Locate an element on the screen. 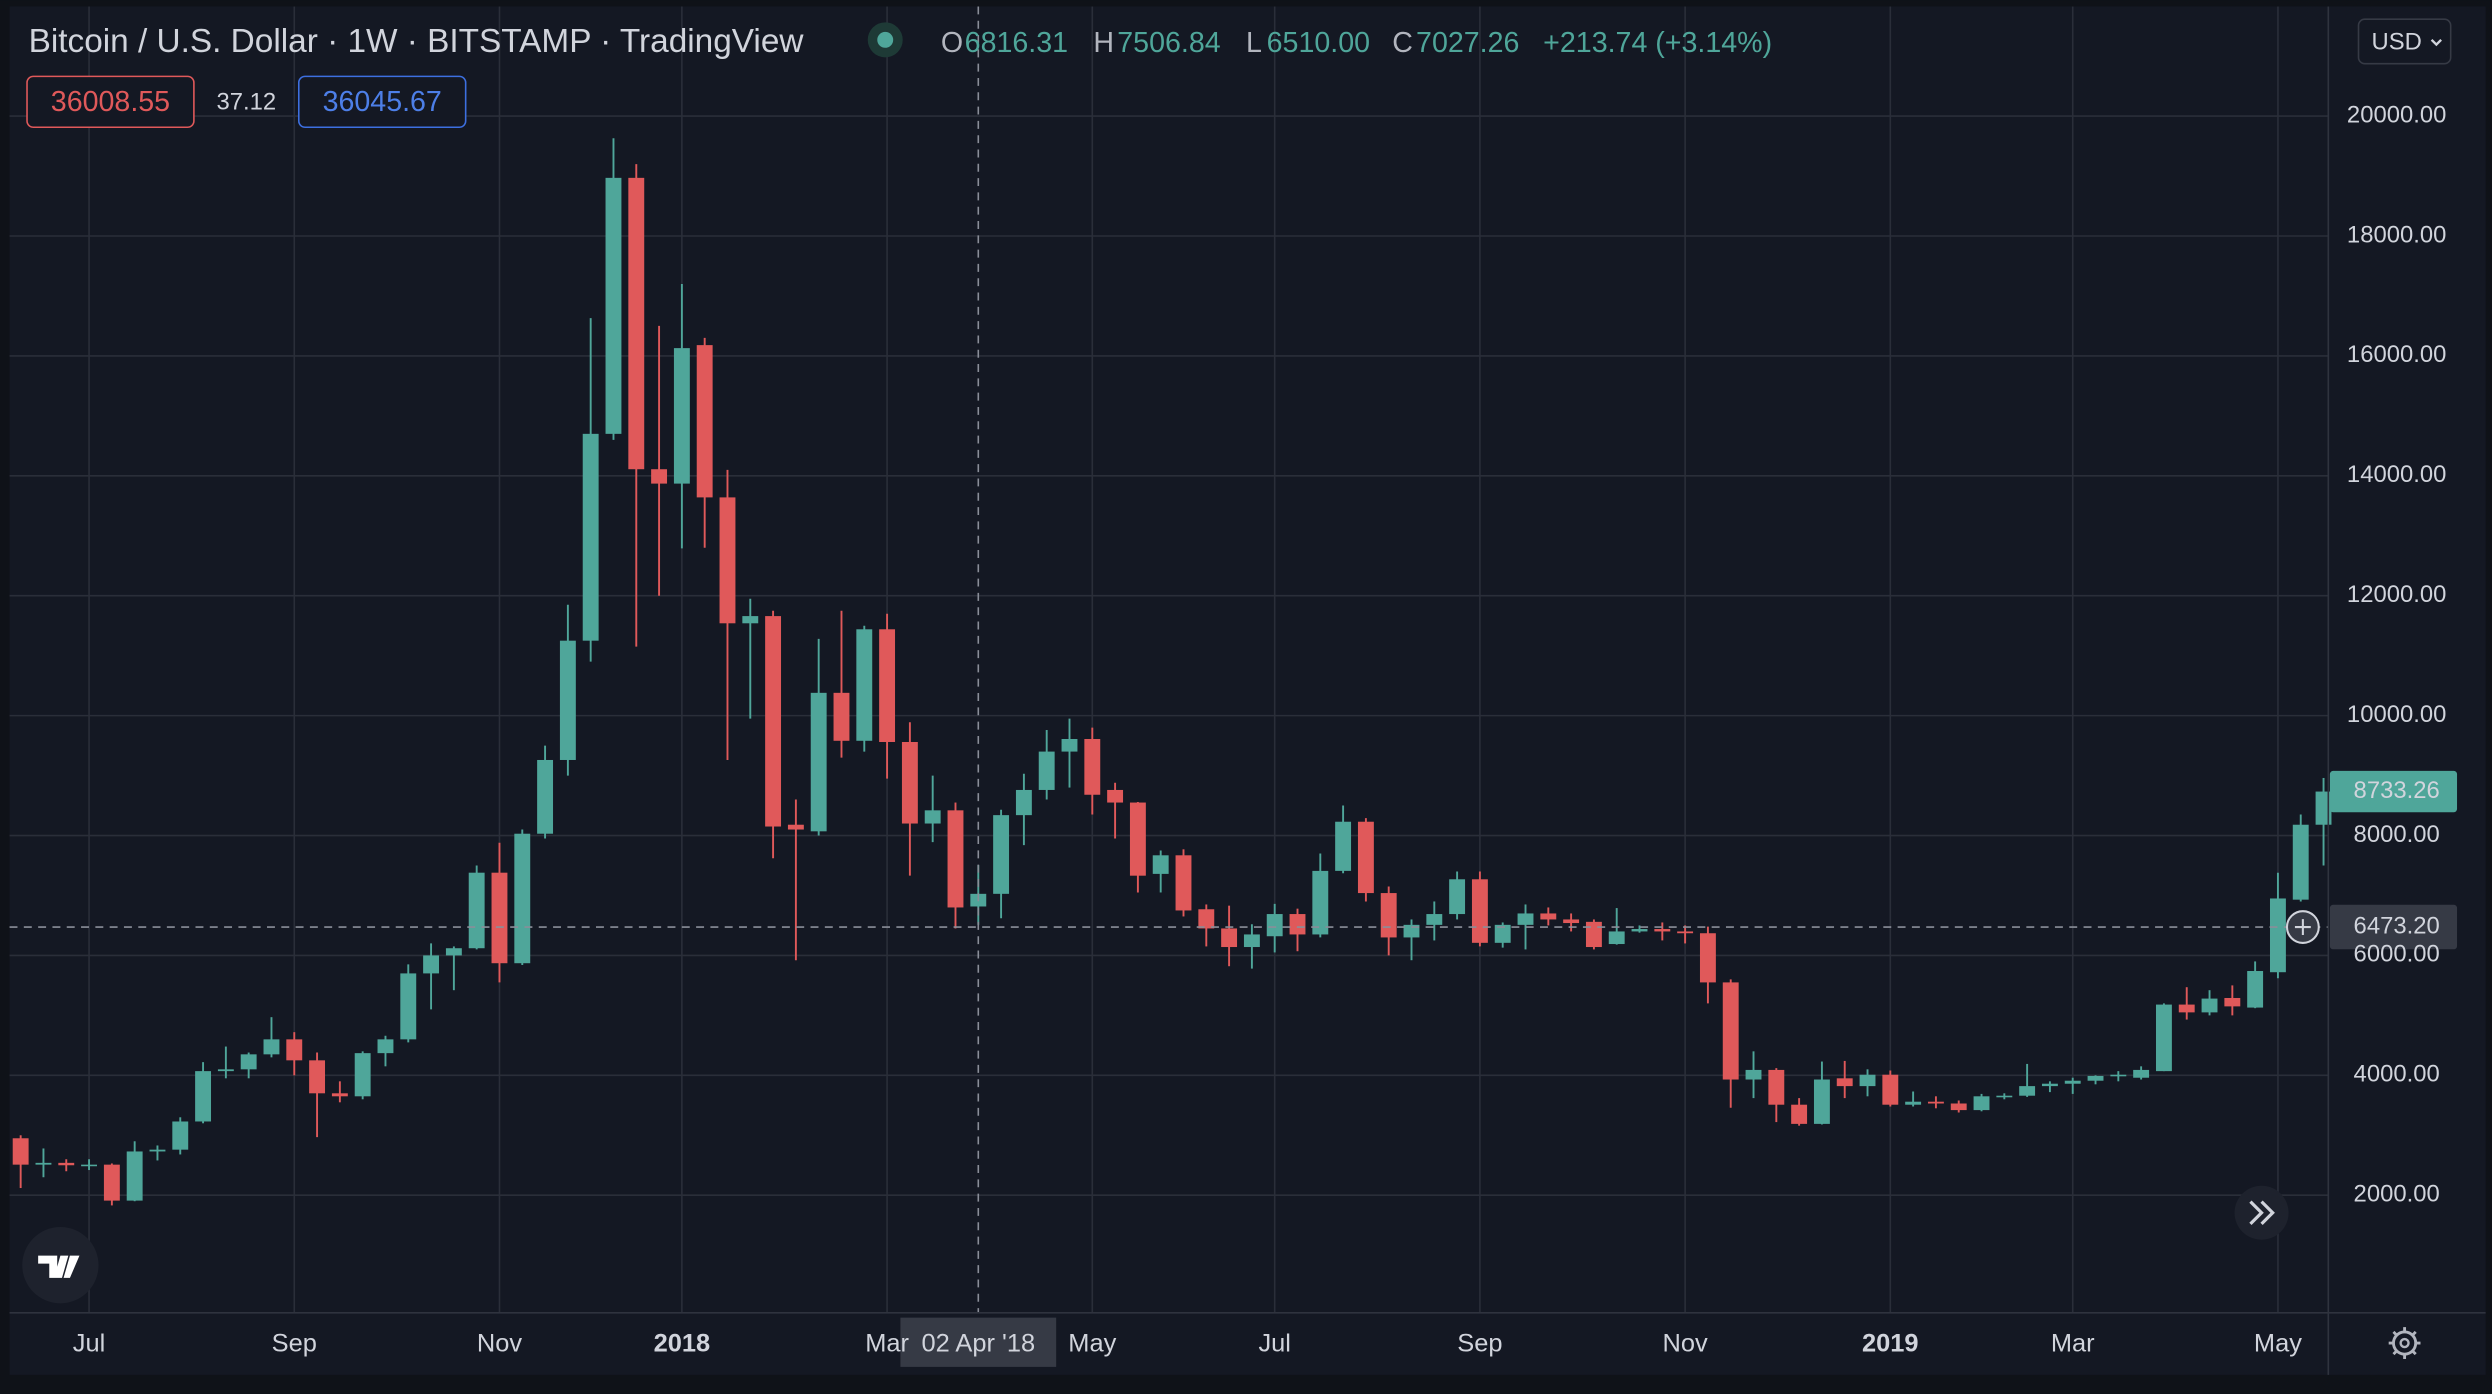 This screenshot has height=1394, width=2492. y-tick-label: 4000.00 is located at coordinates (2397, 1074).